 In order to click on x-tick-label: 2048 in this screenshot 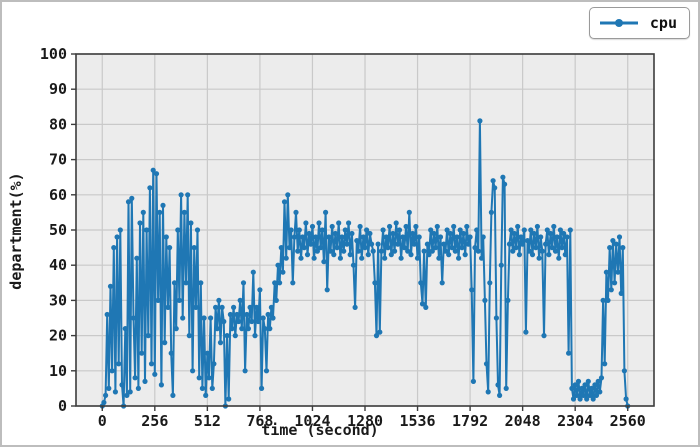, I will do `click(523, 421)`.